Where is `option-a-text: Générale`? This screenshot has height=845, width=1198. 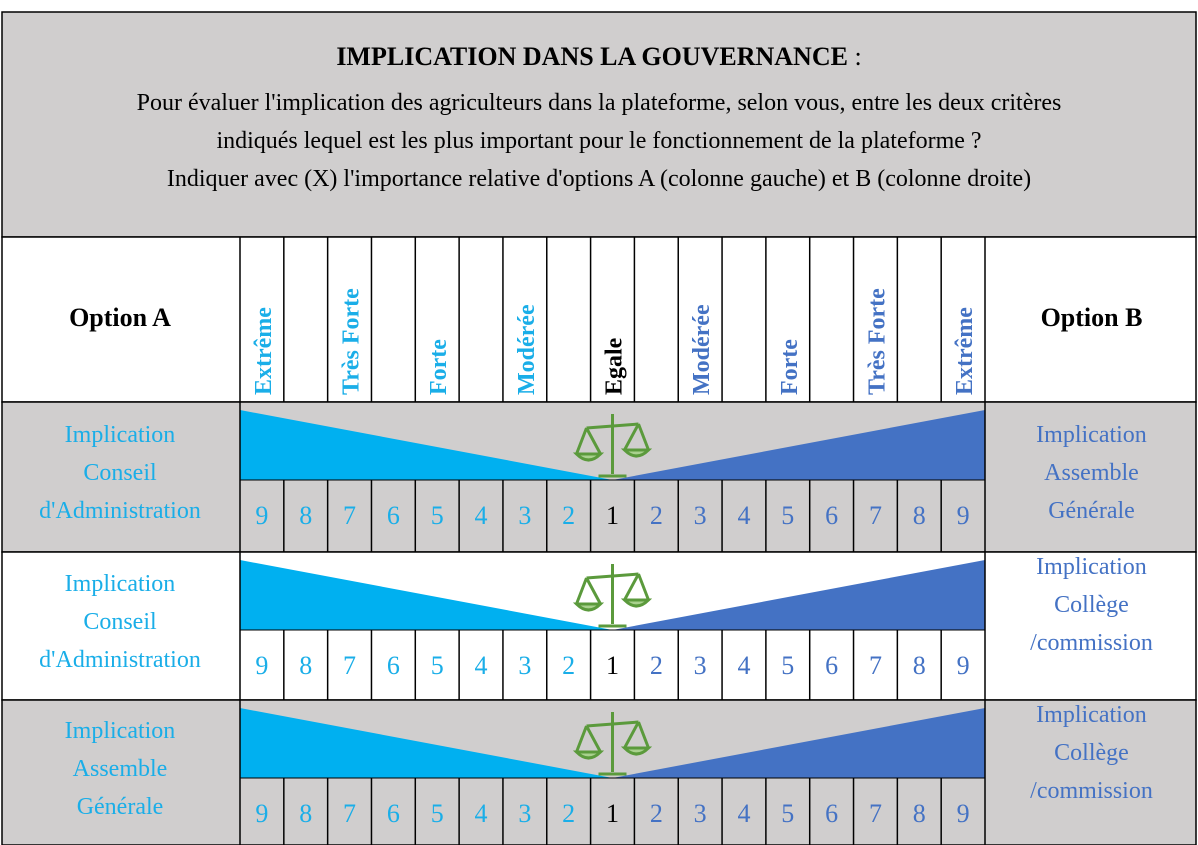 option-a-text: Générale is located at coordinates (120, 806).